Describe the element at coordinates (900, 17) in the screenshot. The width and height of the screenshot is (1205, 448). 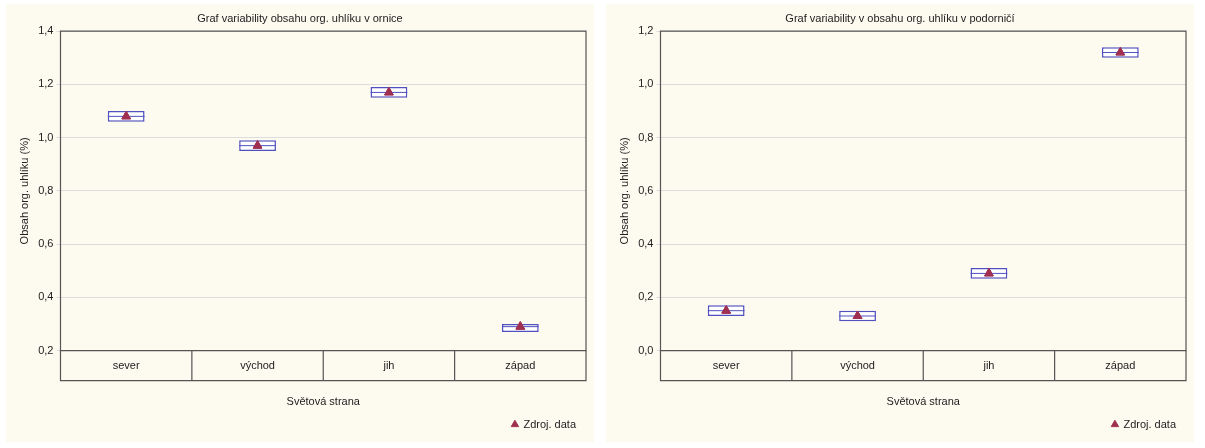
I see `chart-title: Graf variability v obsahu org. uhlíku v podorničí` at that location.